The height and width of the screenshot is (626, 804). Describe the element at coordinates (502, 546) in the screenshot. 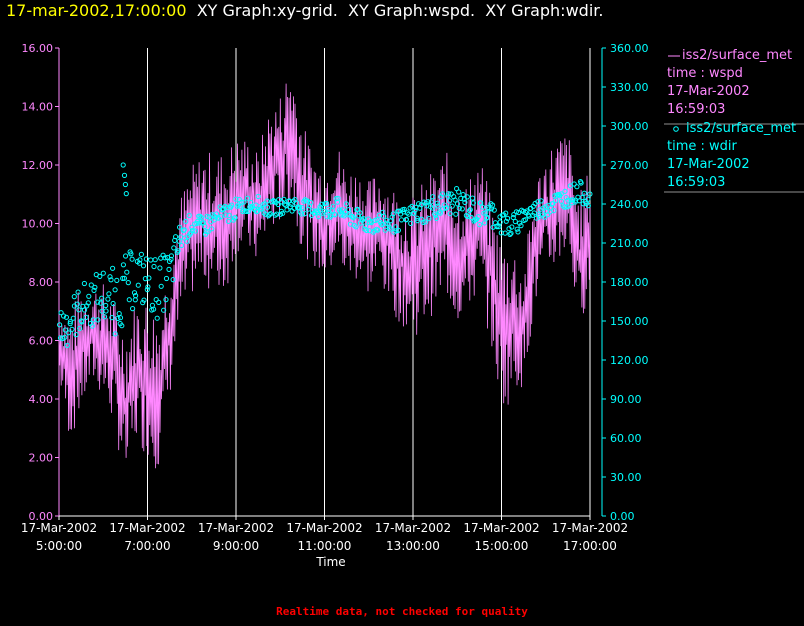

I see `x-tick-time: 15:00:00` at that location.